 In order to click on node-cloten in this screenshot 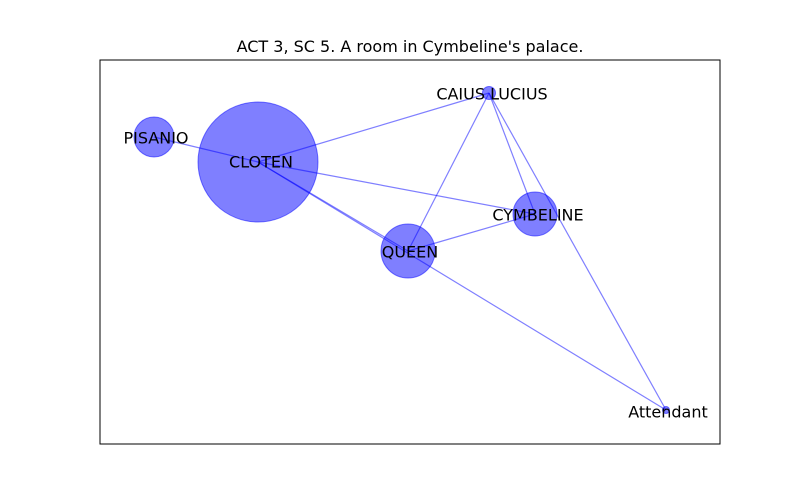, I will do `click(258, 162)`.